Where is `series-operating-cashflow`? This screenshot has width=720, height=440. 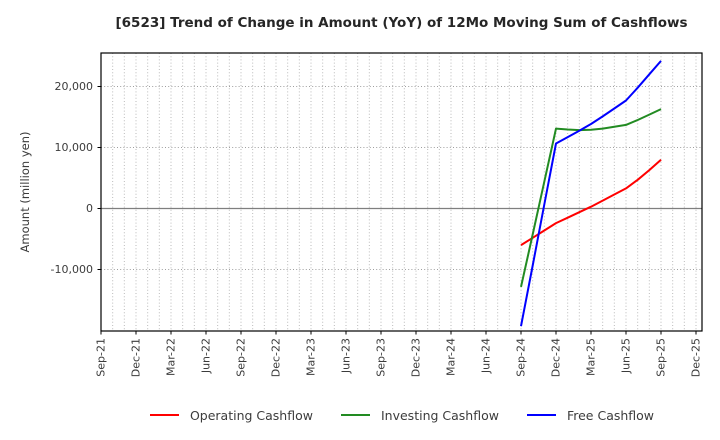
series-operating-cashflow is located at coordinates (591, 202).